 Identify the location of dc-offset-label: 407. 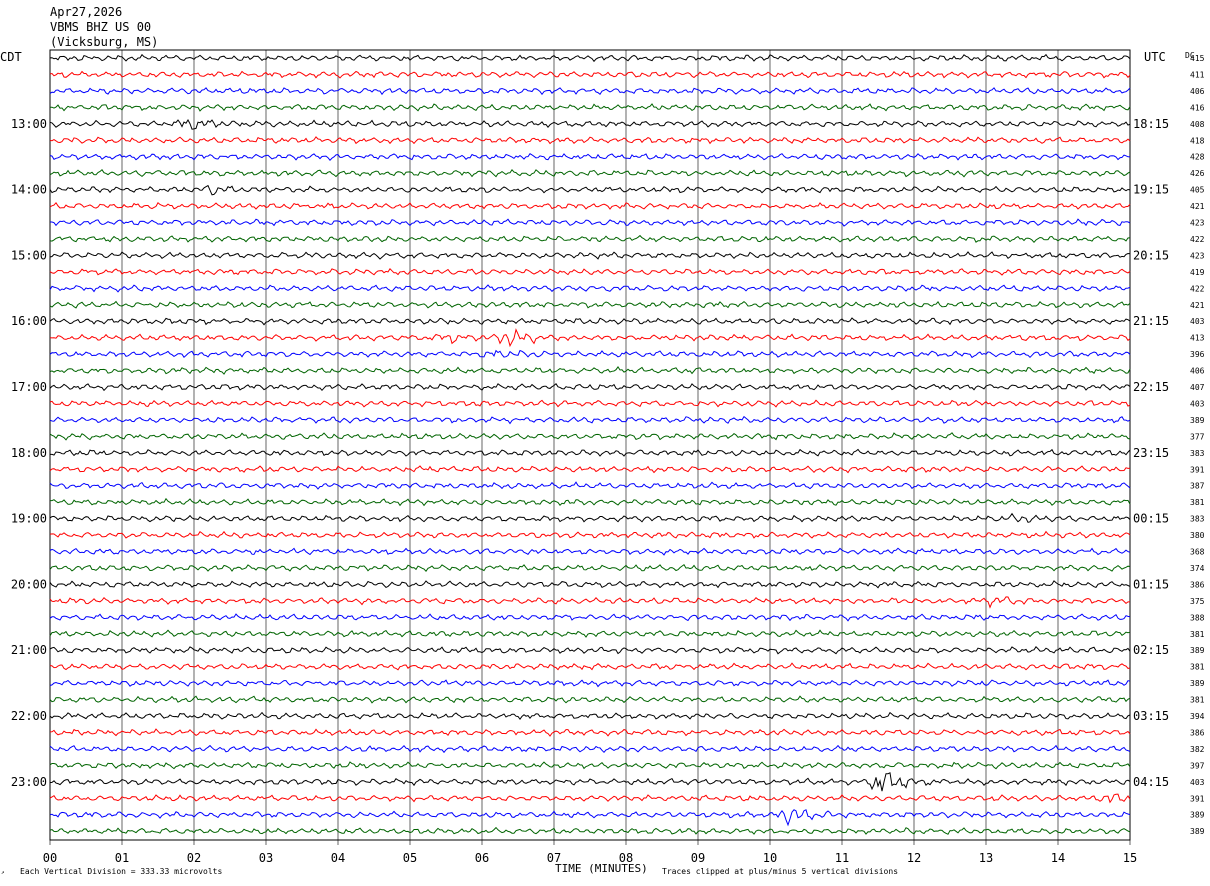
(1197, 387).